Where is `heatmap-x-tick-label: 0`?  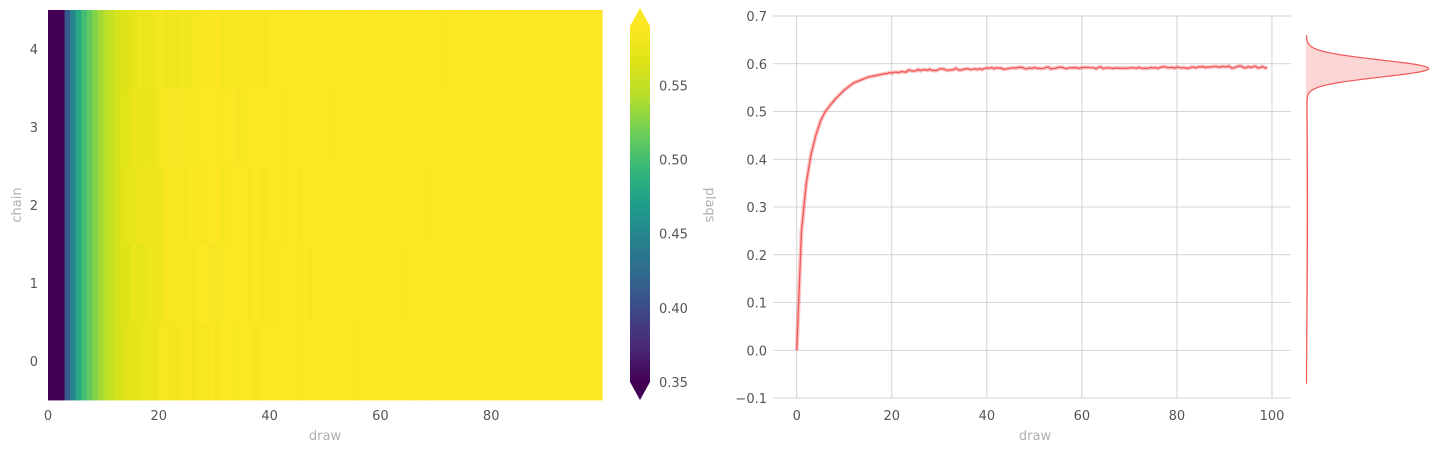 heatmap-x-tick-label: 0 is located at coordinates (48, 416).